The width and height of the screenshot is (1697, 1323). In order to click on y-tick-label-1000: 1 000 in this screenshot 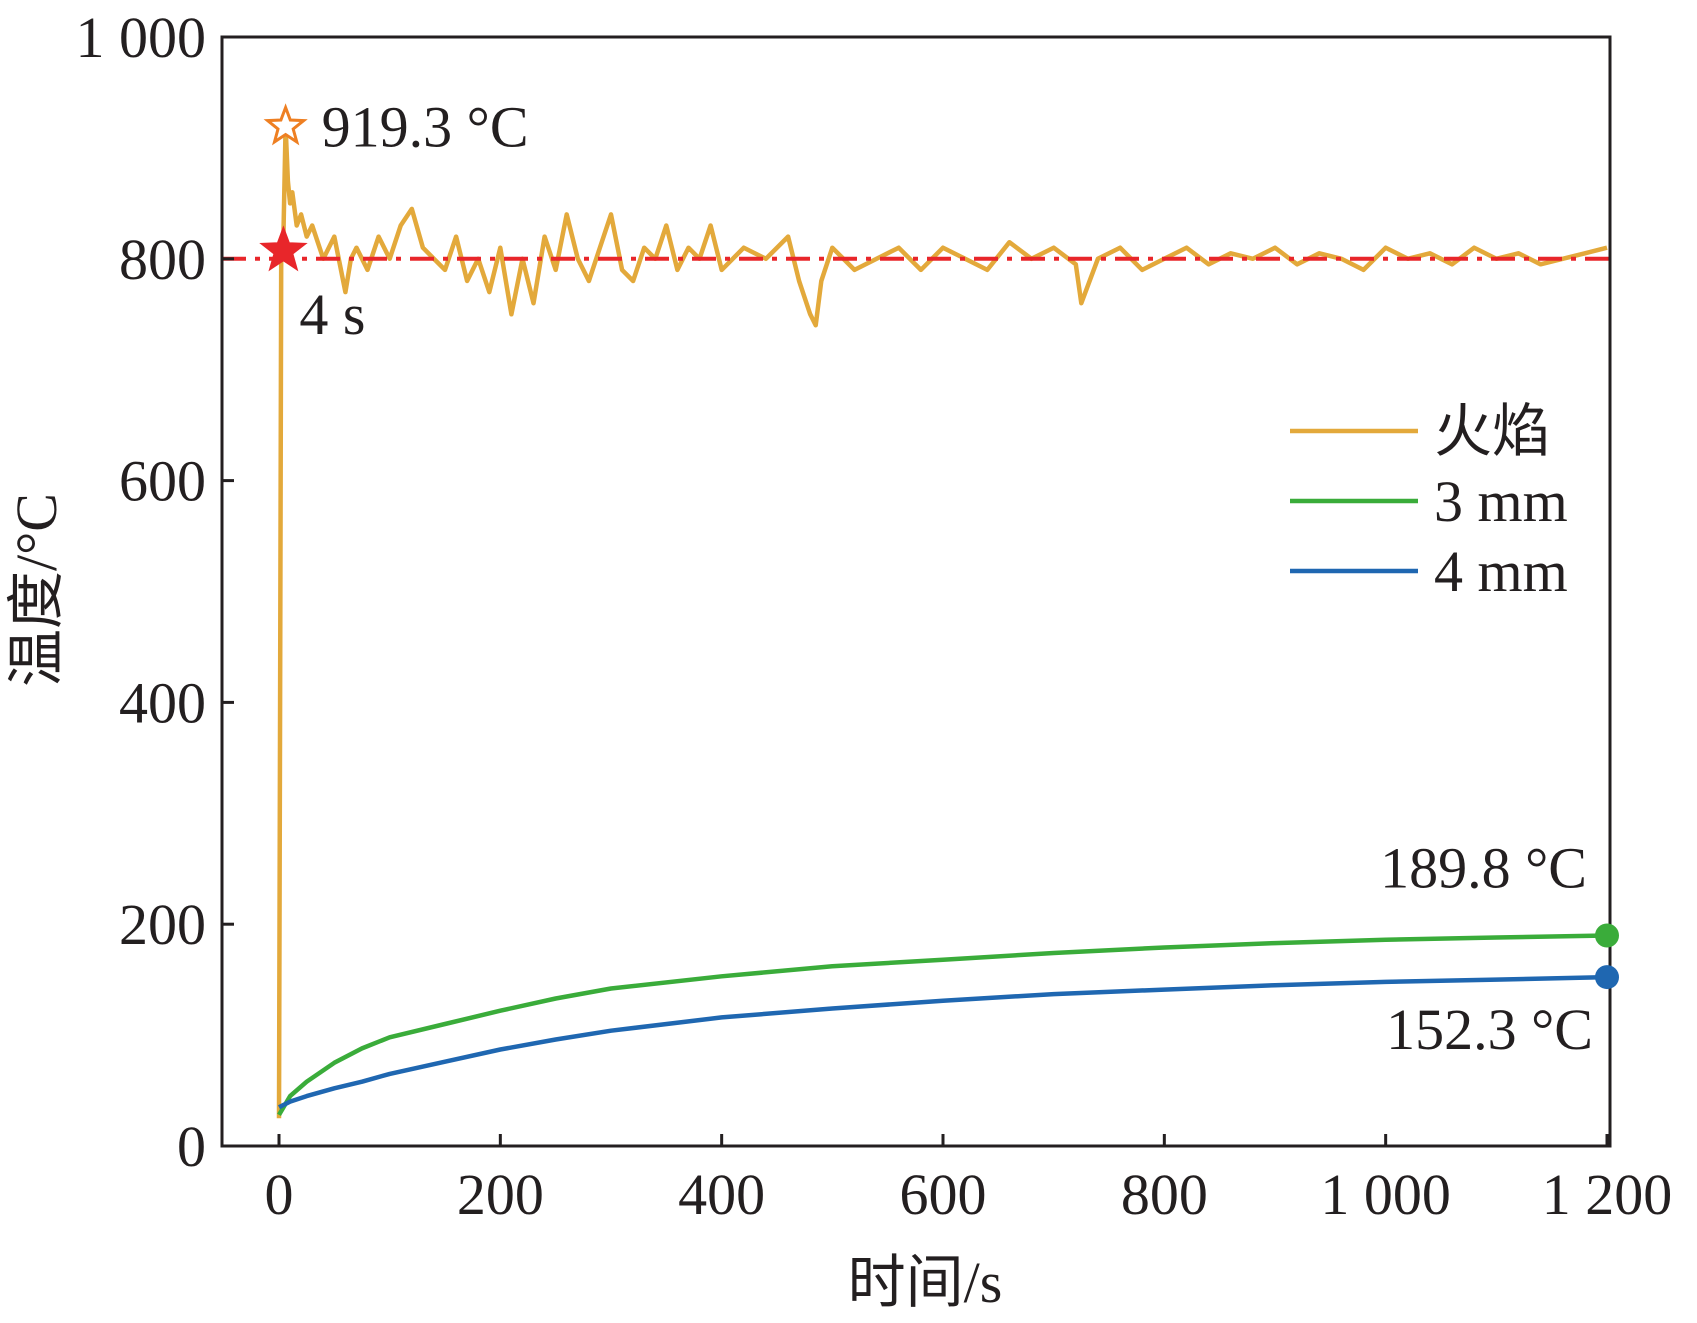, I will do `click(141, 37)`.